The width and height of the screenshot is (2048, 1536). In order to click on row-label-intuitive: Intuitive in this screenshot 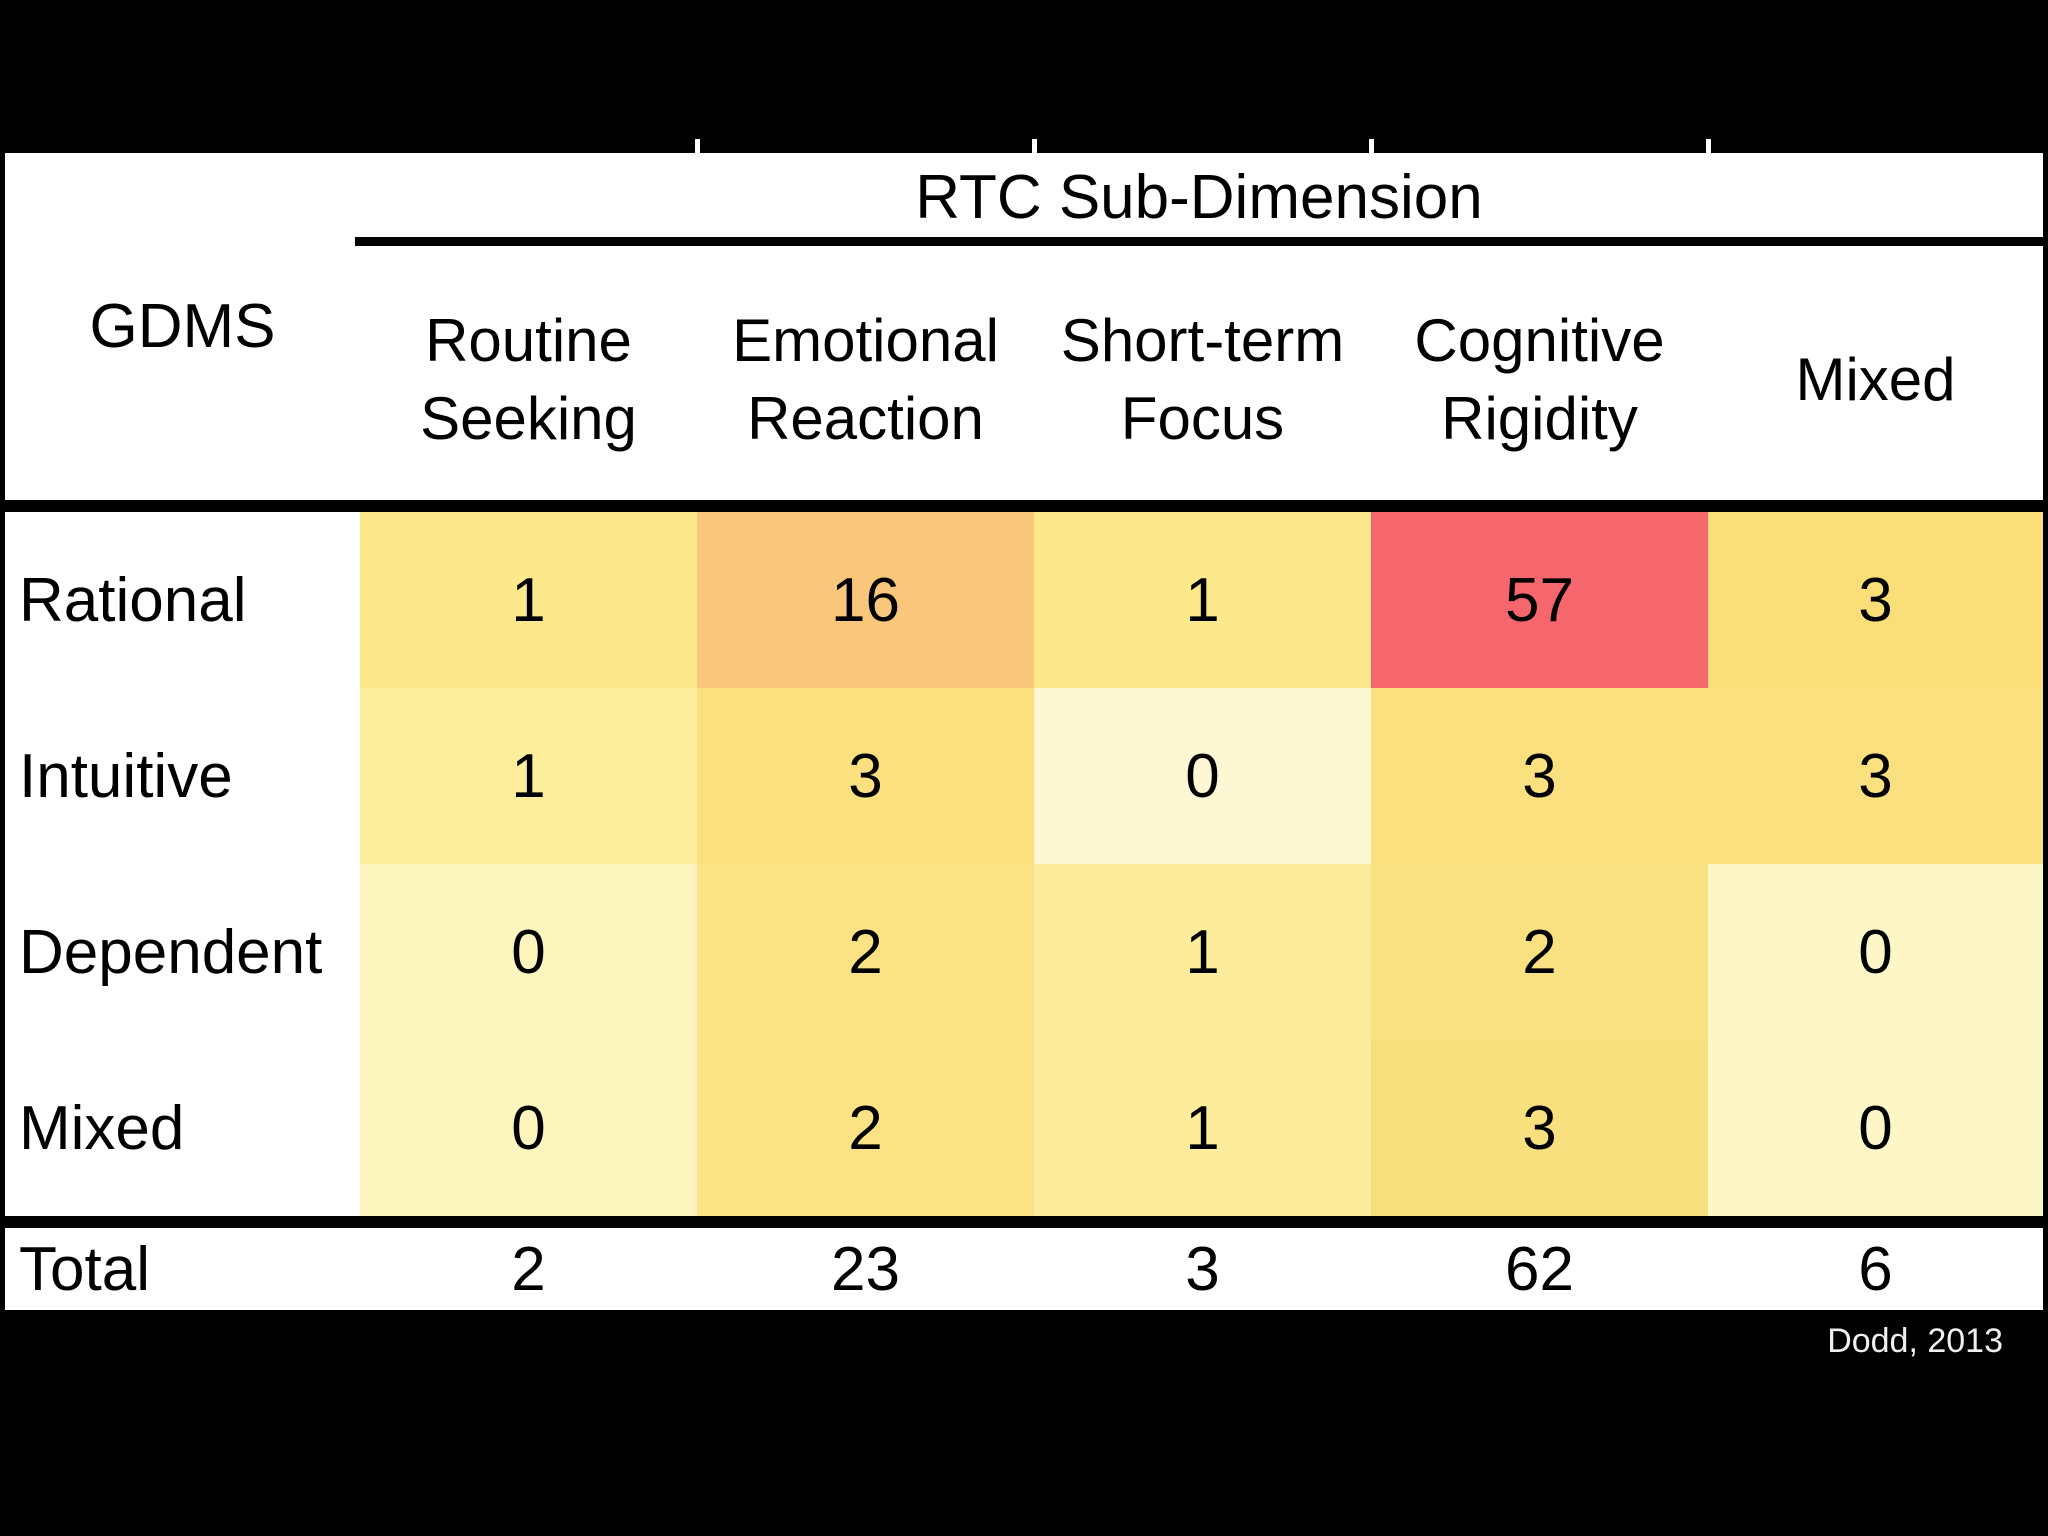, I will do `click(182, 776)`.